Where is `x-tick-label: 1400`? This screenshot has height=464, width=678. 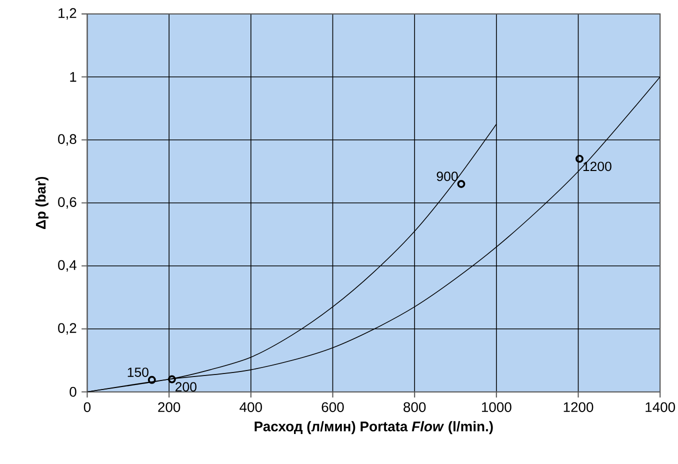
x-tick-label: 1400 is located at coordinates (661, 407).